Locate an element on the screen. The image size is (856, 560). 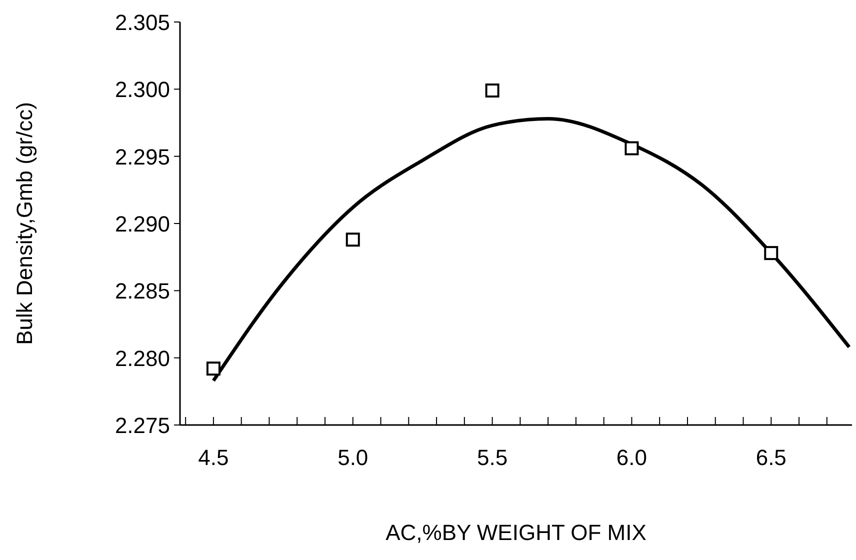
x-axis-title: AC,%BY WEIGHT OF MIX is located at coordinates (516, 532).